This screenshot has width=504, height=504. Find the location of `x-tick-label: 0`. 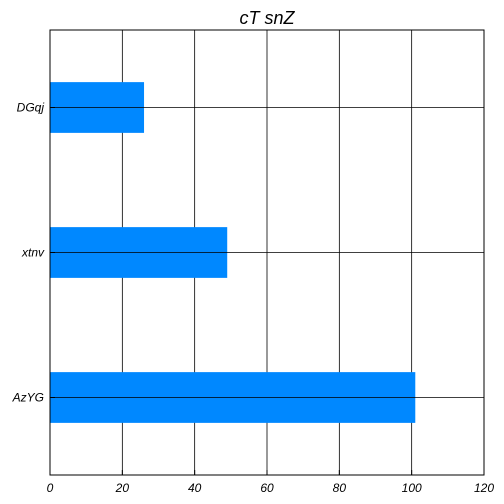

x-tick-label: 0 is located at coordinates (50, 488).